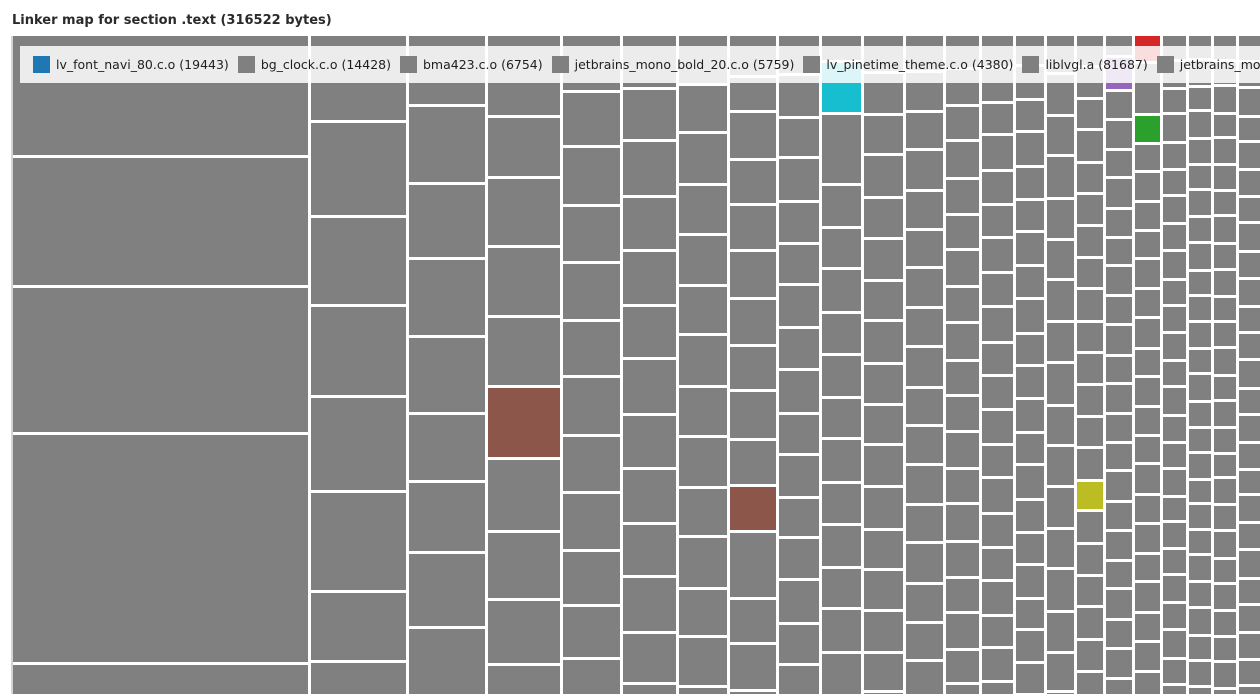 The width and height of the screenshot is (1260, 694). What do you see at coordinates (1031, 64) in the screenshot?
I see `legend-swatch` at bounding box center [1031, 64].